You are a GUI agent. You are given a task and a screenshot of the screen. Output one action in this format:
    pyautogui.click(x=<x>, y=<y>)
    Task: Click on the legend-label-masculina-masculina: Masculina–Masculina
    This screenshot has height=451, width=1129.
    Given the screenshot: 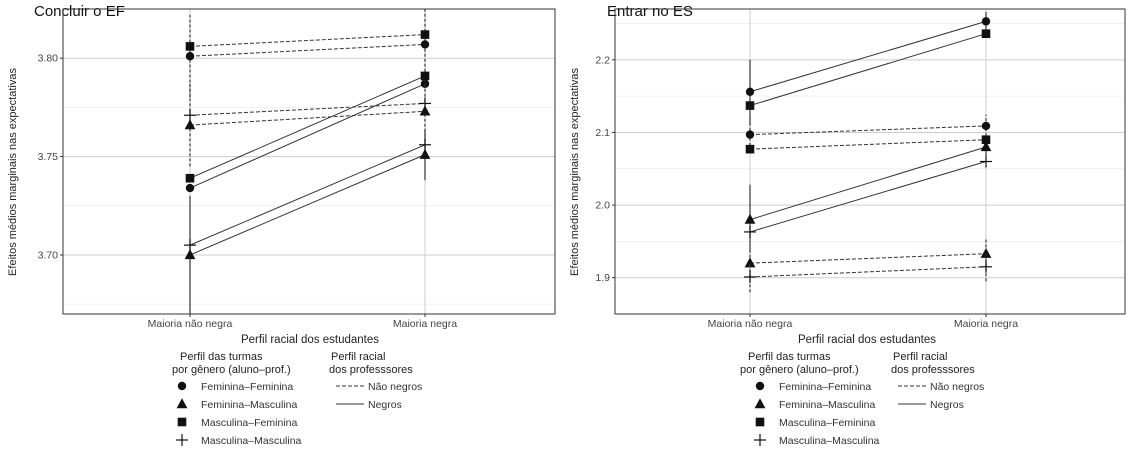 What is the action you would take?
    pyautogui.click(x=829, y=441)
    